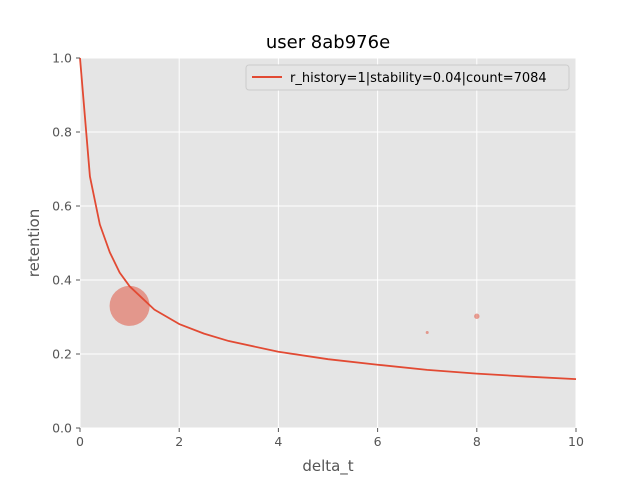 Image resolution: width=640 pixels, height=480 pixels. Describe the element at coordinates (330, 438) in the screenshot. I see `x-axis-ticks: 0 2 4 6 8 10` at that location.